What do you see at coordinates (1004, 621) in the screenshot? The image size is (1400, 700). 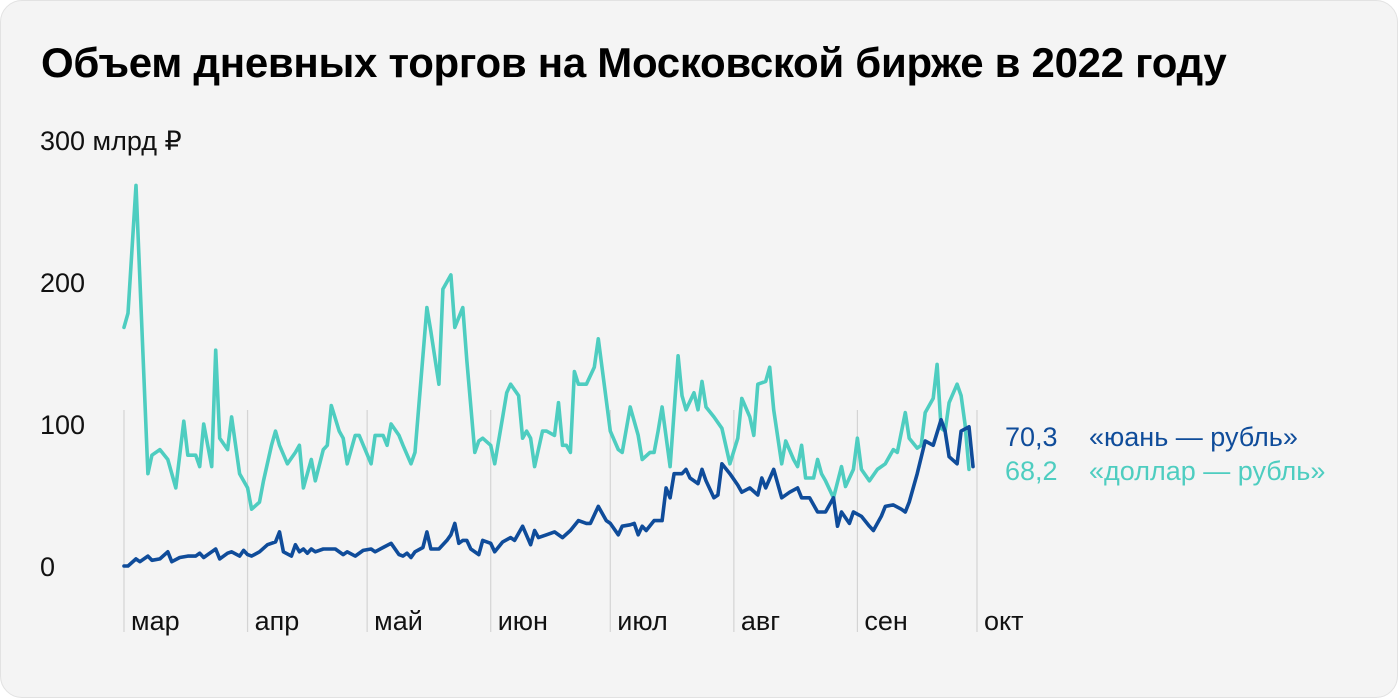 I see `x-tick-label: окт` at bounding box center [1004, 621].